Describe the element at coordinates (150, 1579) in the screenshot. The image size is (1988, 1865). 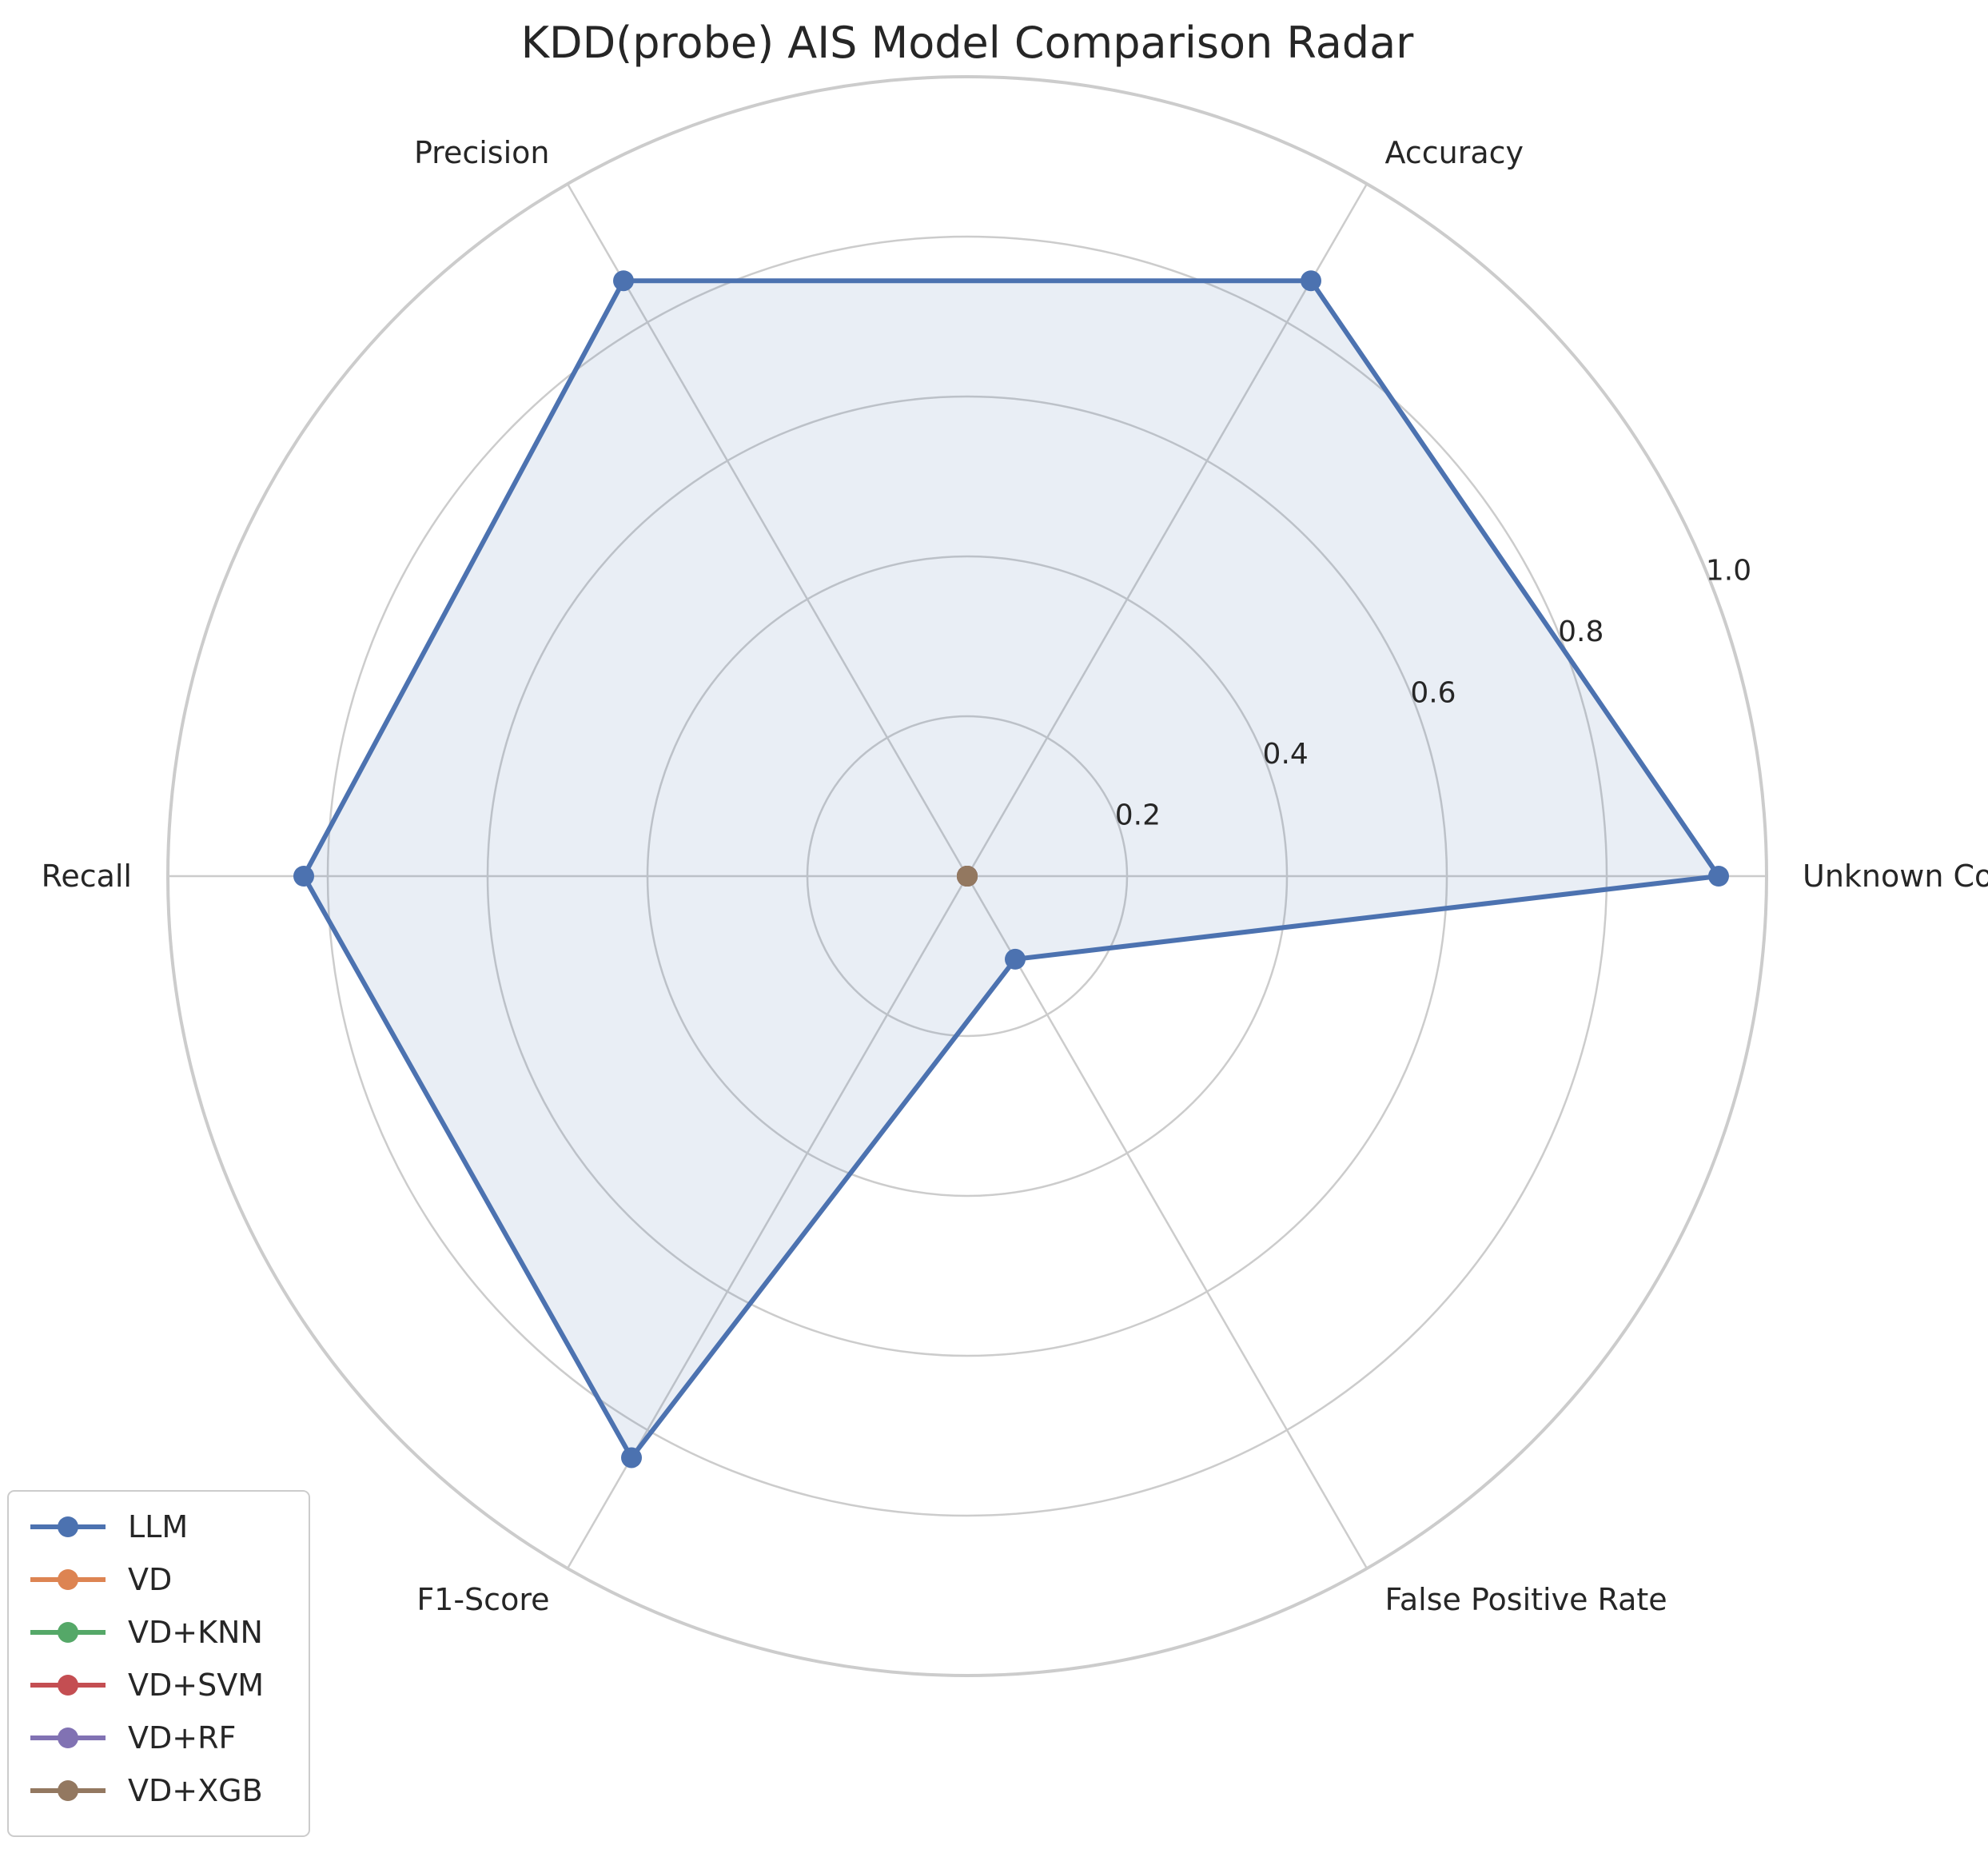
I see `legend-label: VD` at that location.